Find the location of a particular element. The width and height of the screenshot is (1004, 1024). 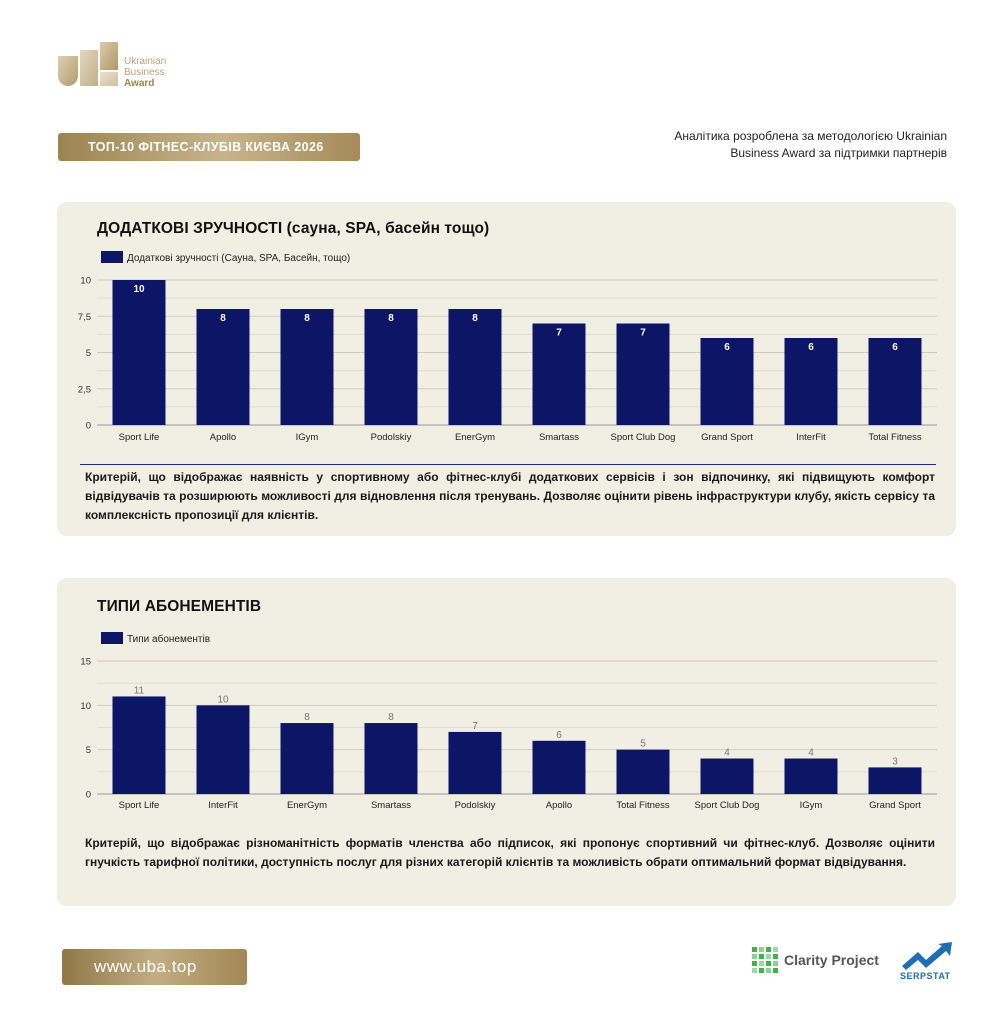

clarity-grid-icon is located at coordinates (765, 960).